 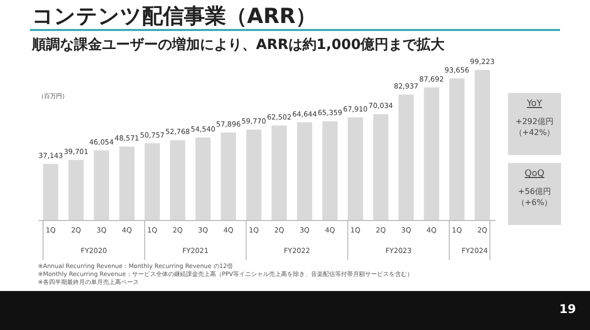 I want to click on text: （+6%）, so click(x=535, y=202).